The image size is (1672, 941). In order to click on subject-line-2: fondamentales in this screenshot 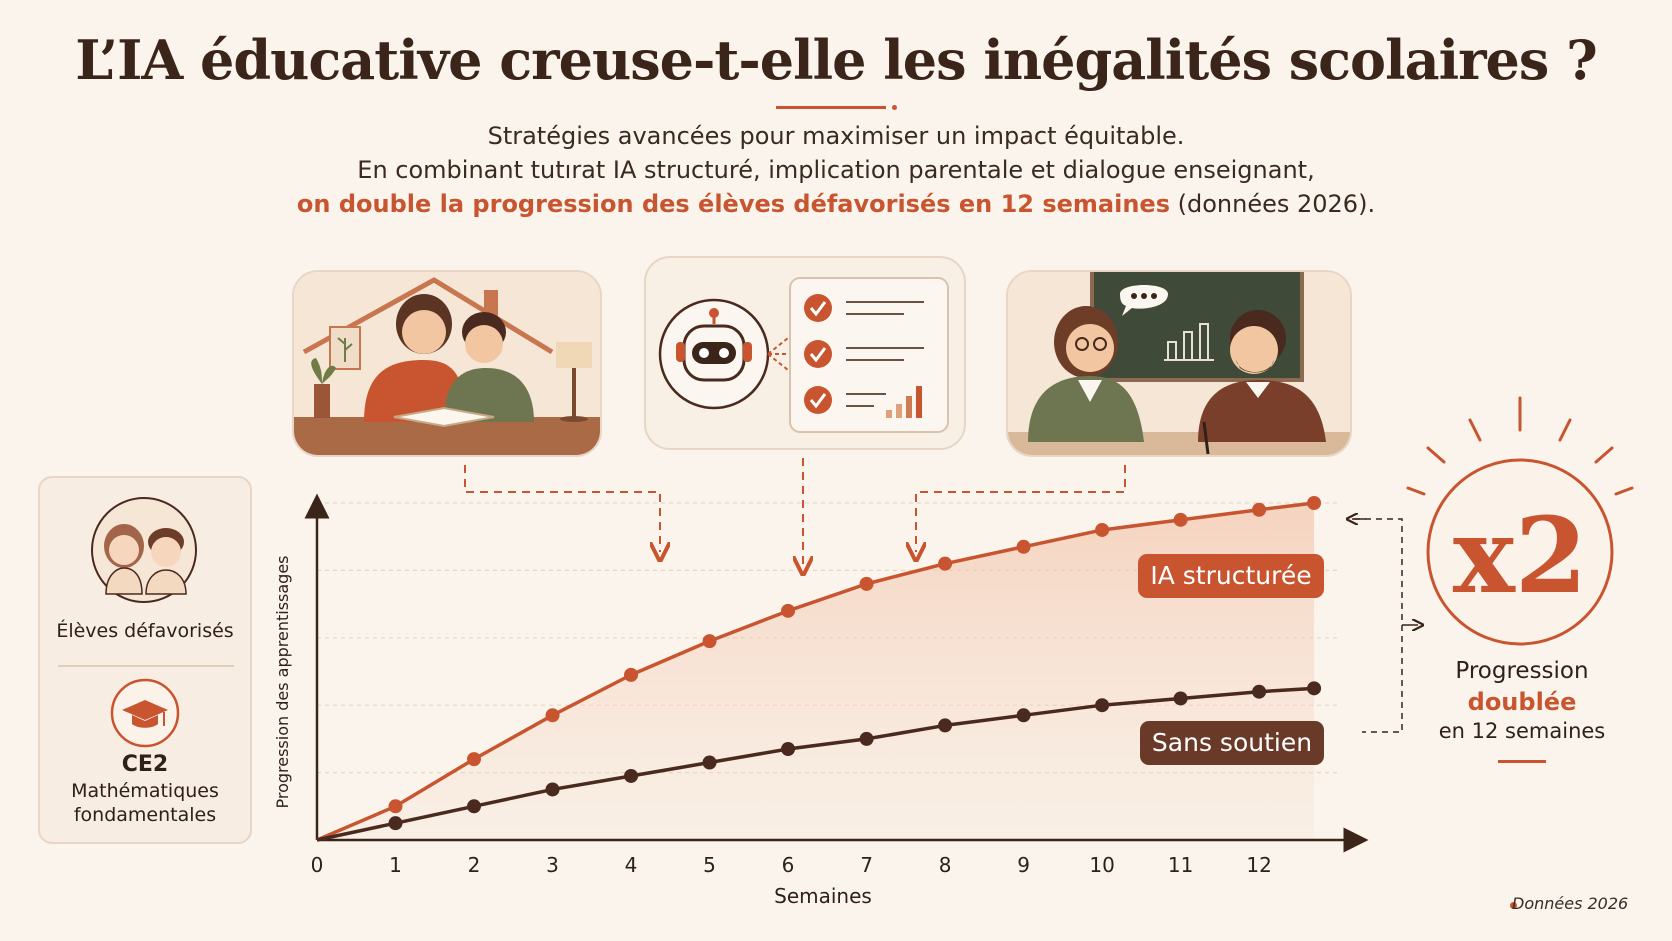, I will do `click(145, 815)`.